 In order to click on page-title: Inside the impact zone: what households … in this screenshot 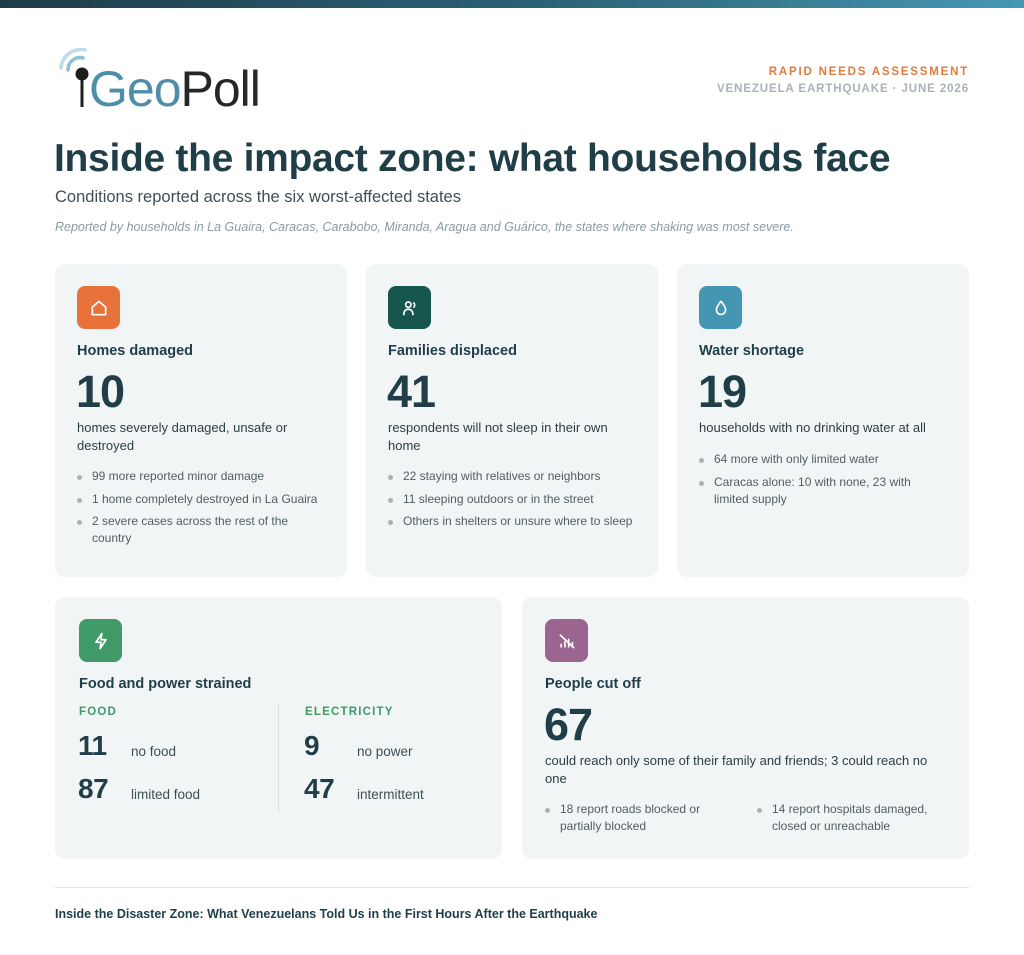, I will do `click(472, 158)`.